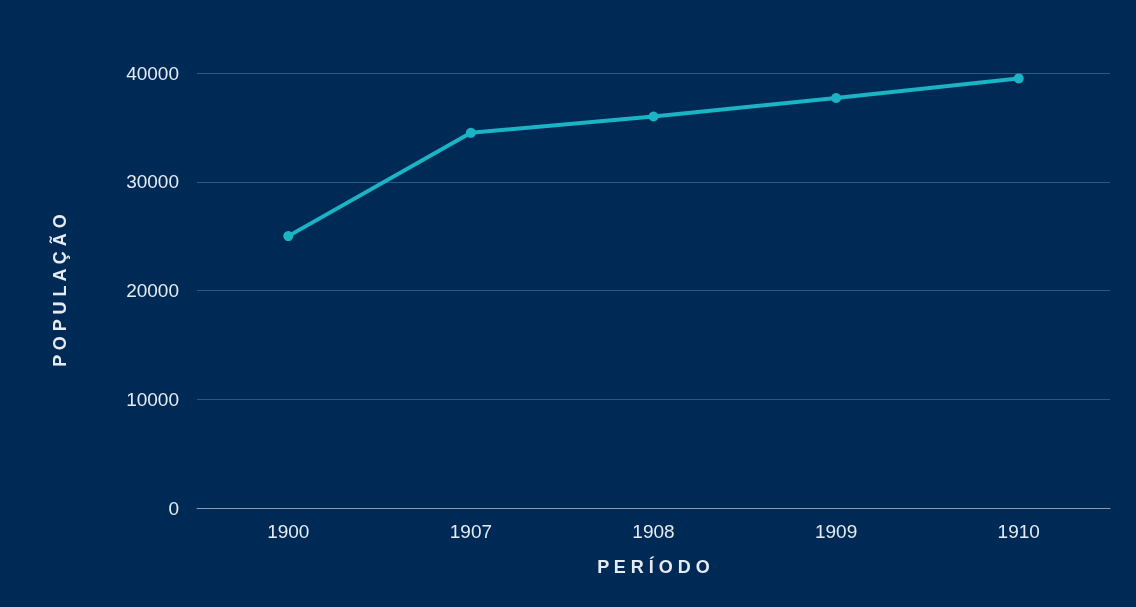 Image resolution: width=1136 pixels, height=607 pixels. Describe the element at coordinates (173, 508) in the screenshot. I see `y-tick-label: 0` at that location.